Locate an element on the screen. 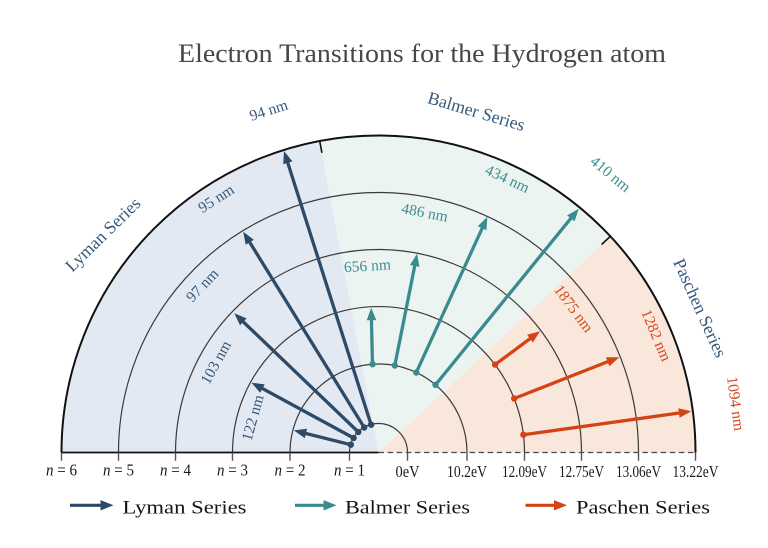  svg-text: n = 4 is located at coordinates (175, 470).